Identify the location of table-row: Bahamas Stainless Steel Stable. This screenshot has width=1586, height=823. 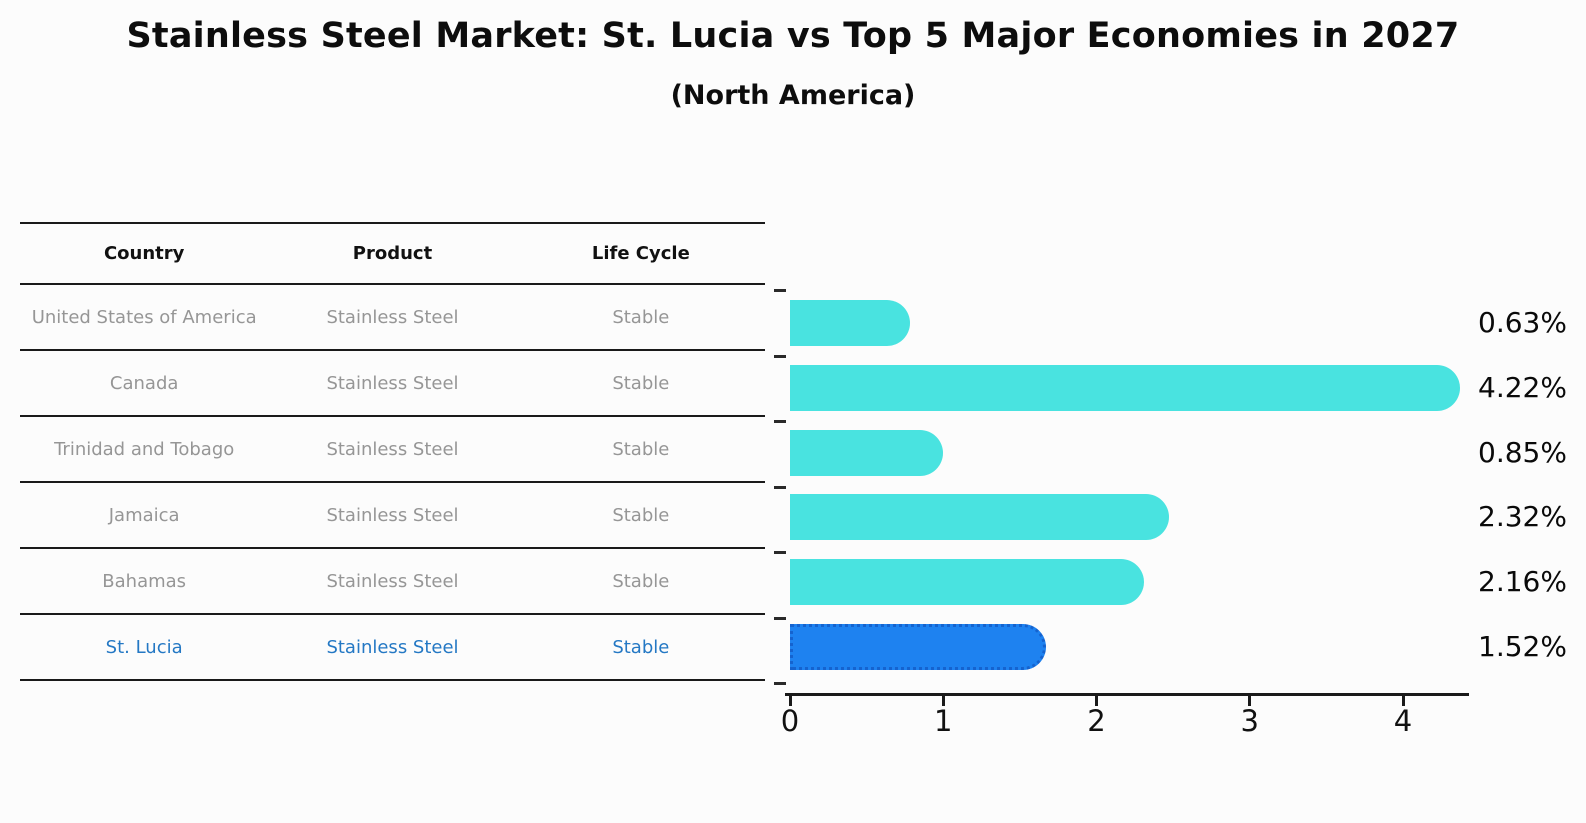
(392, 582).